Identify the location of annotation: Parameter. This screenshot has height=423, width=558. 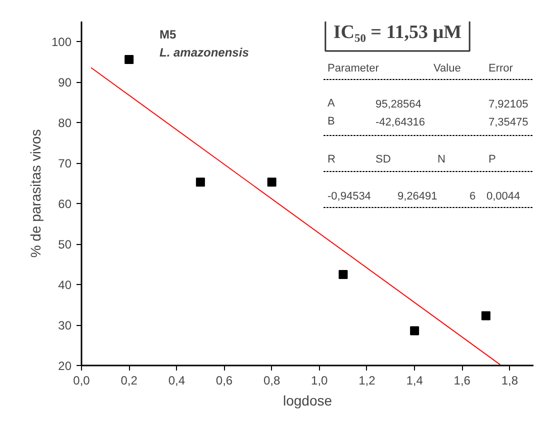
(354, 68).